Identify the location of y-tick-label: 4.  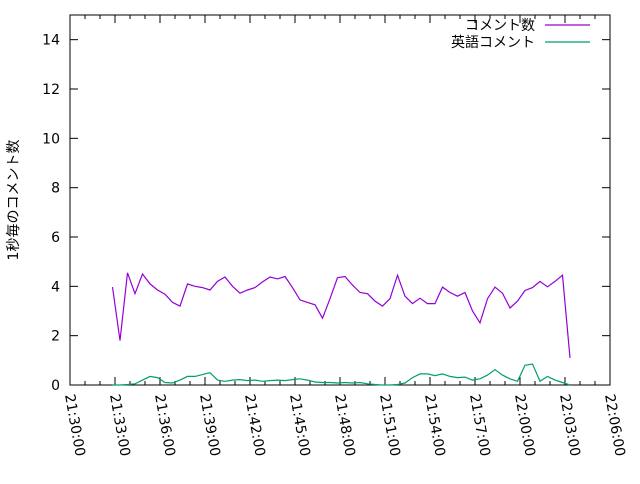
(55, 287).